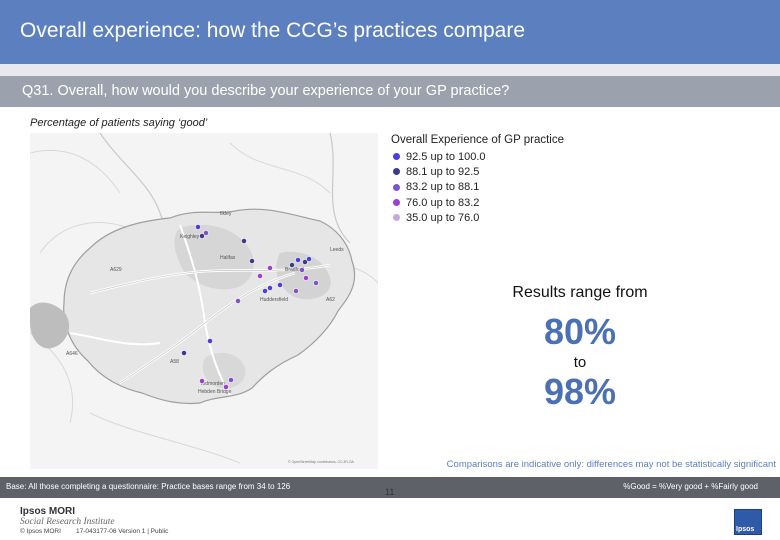 The image size is (780, 540). Describe the element at coordinates (40, 531) in the screenshot. I see `copyright-text: © Ipsos MORI` at that location.